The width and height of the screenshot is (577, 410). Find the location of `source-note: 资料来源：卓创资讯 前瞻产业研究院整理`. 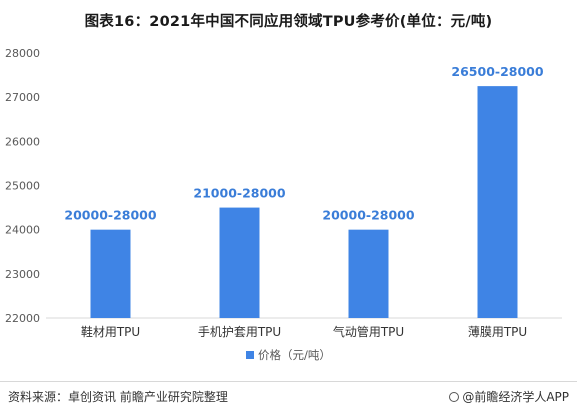

source-note: 资料来源：卓创资讯 前瞻产业研究院整理 is located at coordinates (118, 397).